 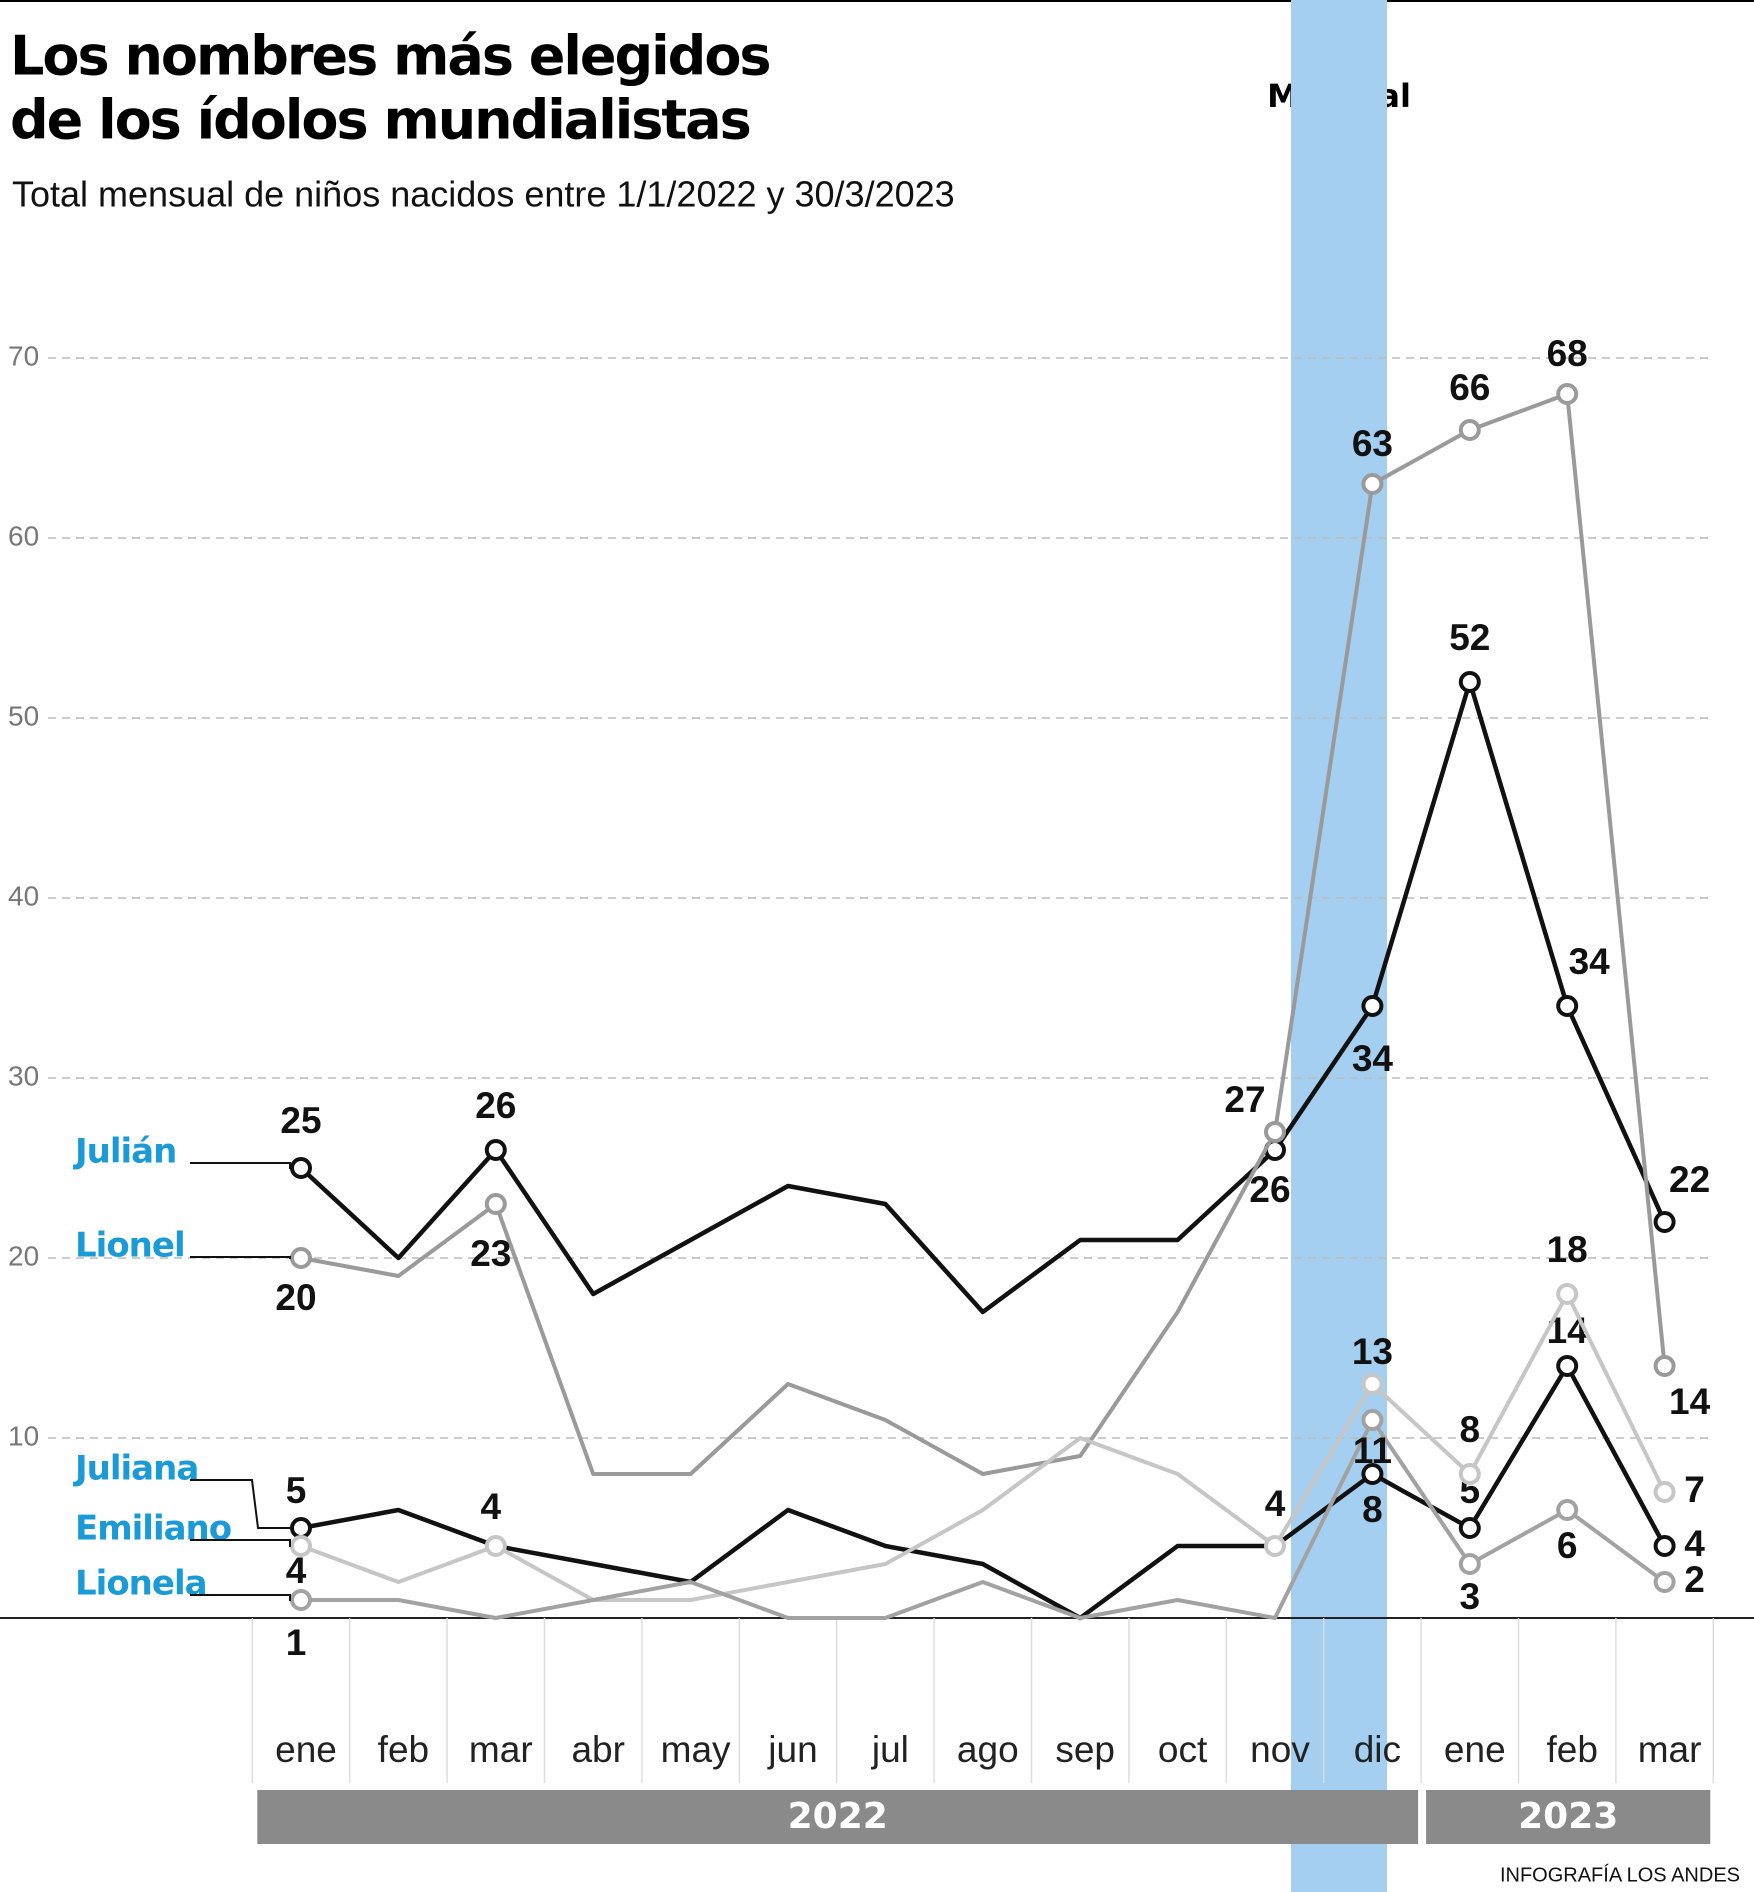 I want to click on x-tick-label: may, so click(x=696, y=1749).